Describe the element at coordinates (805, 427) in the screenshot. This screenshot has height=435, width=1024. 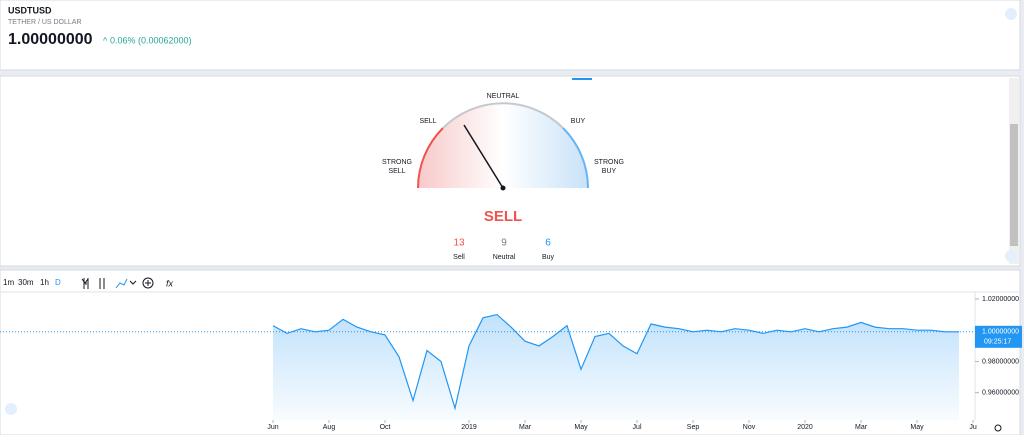
I see `x-tick-label: 2020` at that location.